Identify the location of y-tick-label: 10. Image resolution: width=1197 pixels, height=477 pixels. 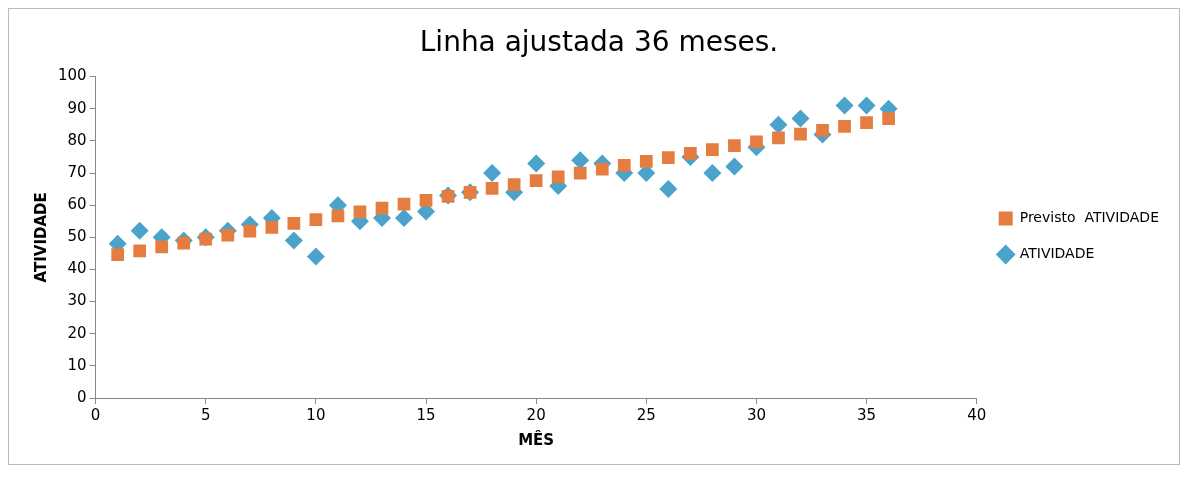
(77, 364).